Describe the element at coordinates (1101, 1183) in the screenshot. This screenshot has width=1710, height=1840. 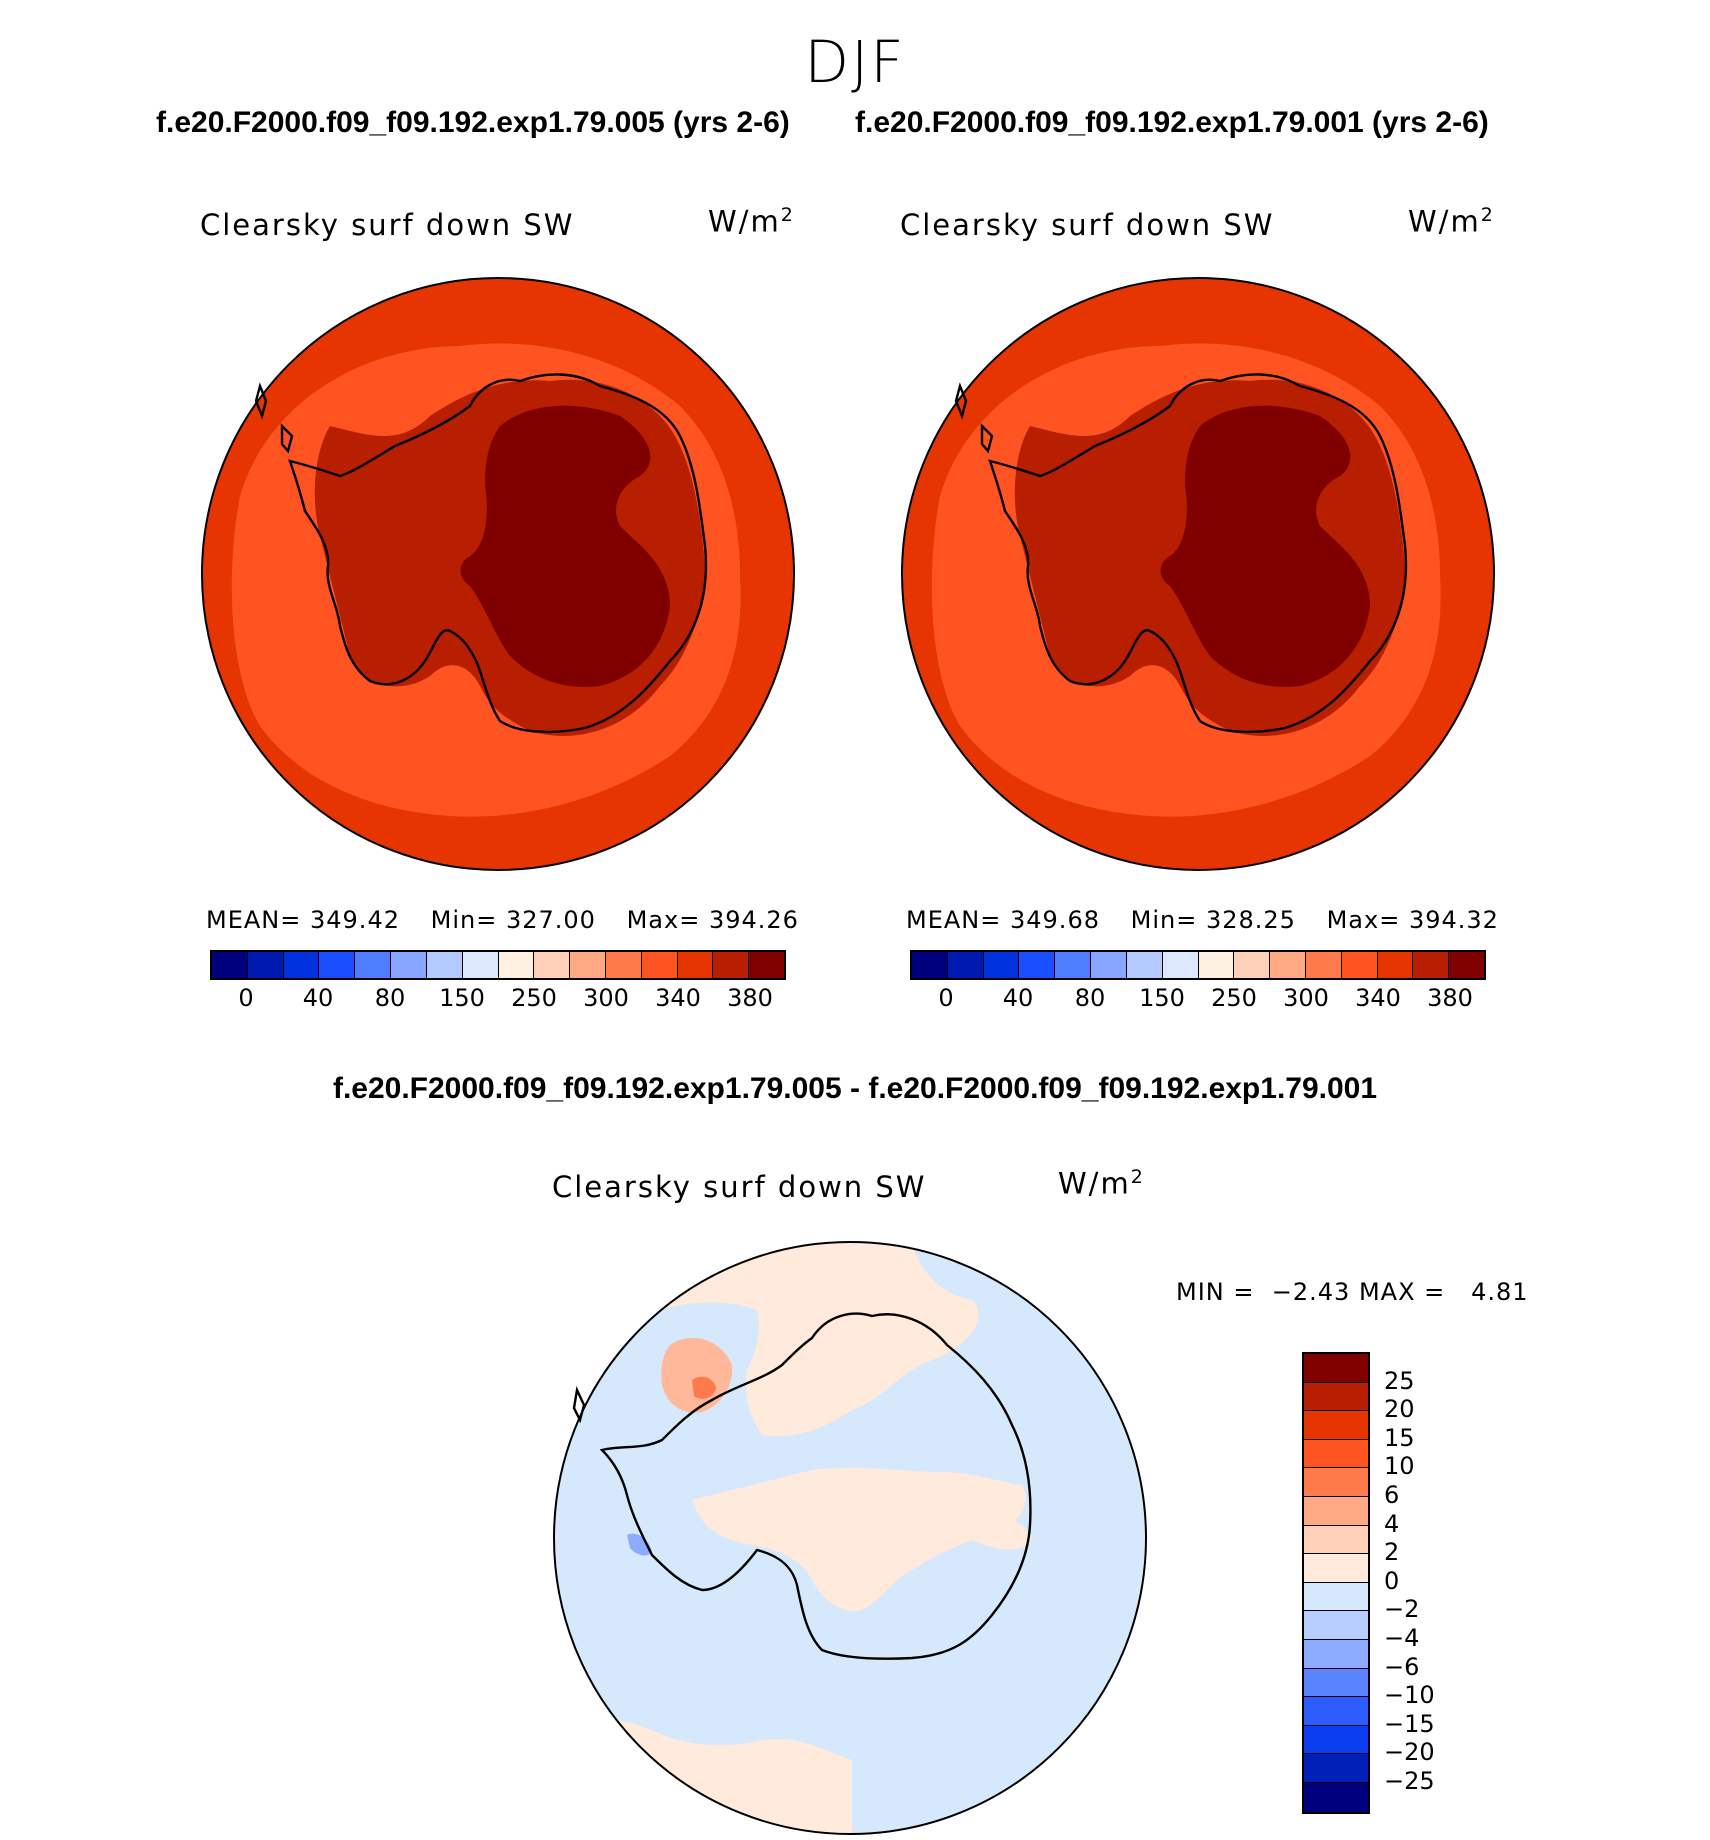
I see `units-label-diff: W/m2` at that location.